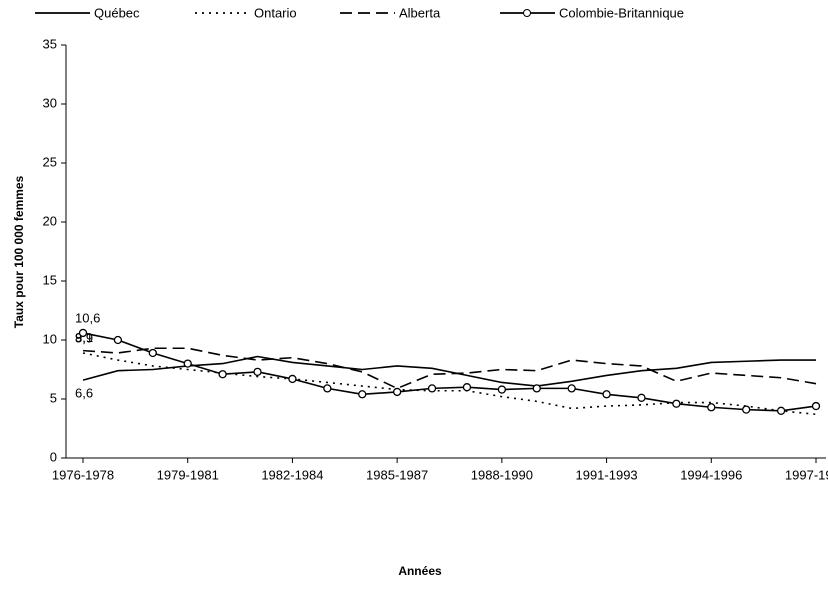  I want to click on legend-marker, so click(527, 13).